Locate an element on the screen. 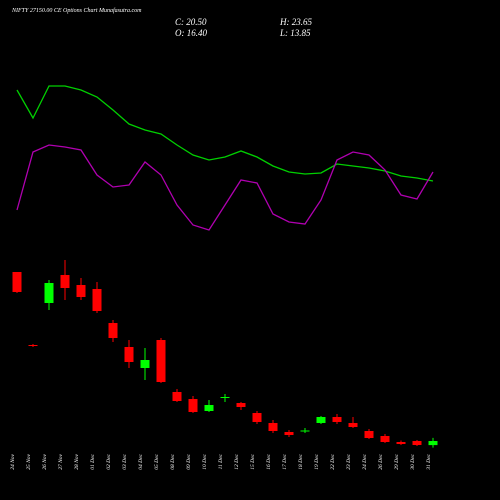 This screenshot has width=500, height=500. x-tick-label: 10 Dec is located at coordinates (205, 461).